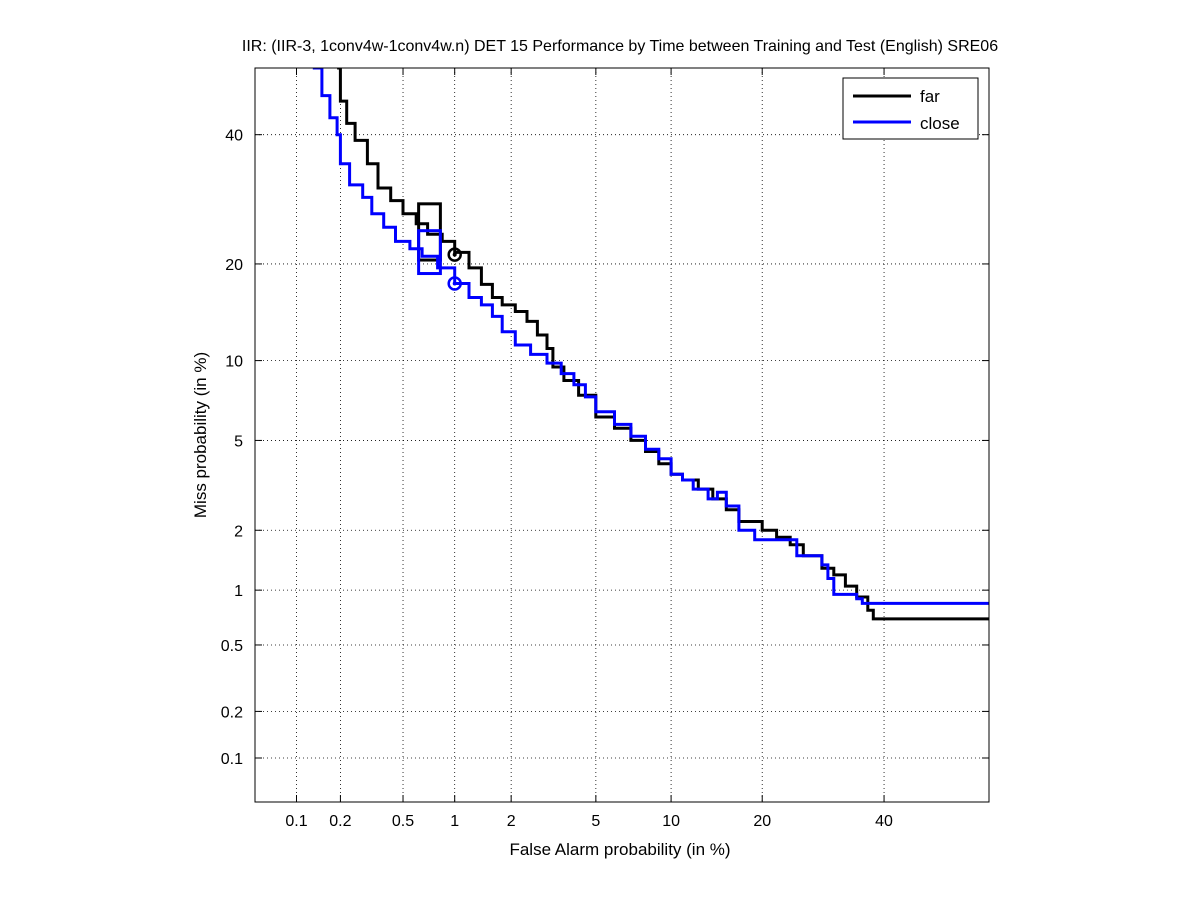 The height and width of the screenshot is (900, 1201). What do you see at coordinates (234, 136) in the screenshot?
I see `y-tick-label: 40` at bounding box center [234, 136].